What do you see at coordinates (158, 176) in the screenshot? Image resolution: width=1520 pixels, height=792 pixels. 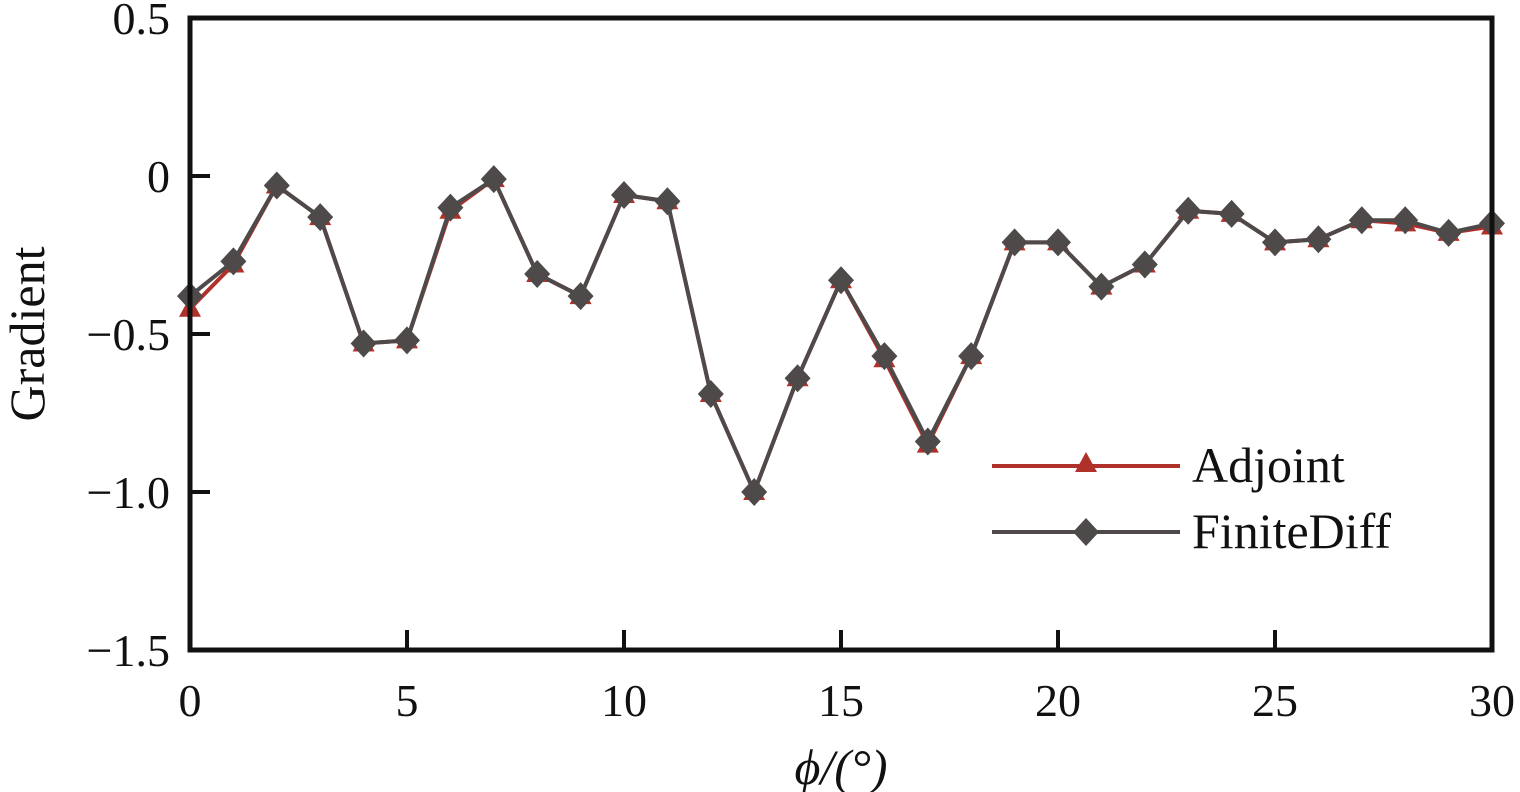 I see `y-tick-label: 0` at bounding box center [158, 176].